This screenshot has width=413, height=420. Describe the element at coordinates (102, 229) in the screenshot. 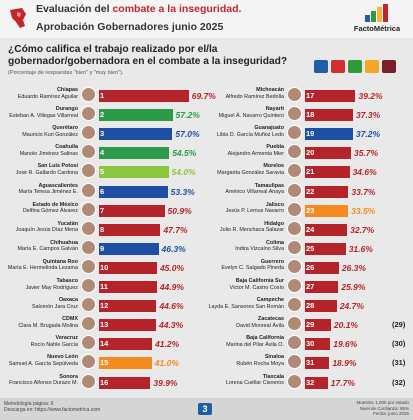

I see `chart-row: Yucatán Joaquín Jesús Díaz Mena 8 47.7%` at that location.